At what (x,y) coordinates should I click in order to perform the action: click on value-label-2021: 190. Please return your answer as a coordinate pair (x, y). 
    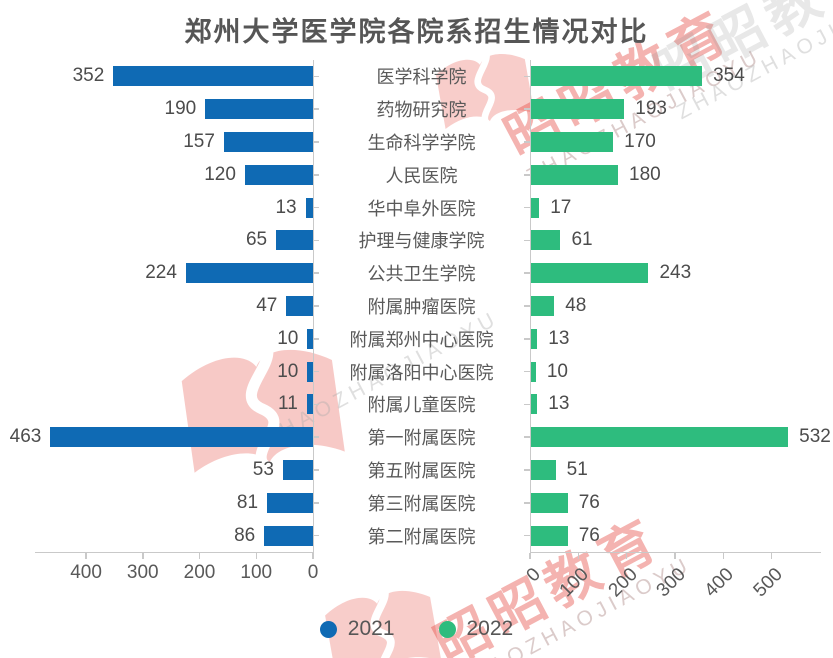
    Looking at the image, I should click on (180, 109).